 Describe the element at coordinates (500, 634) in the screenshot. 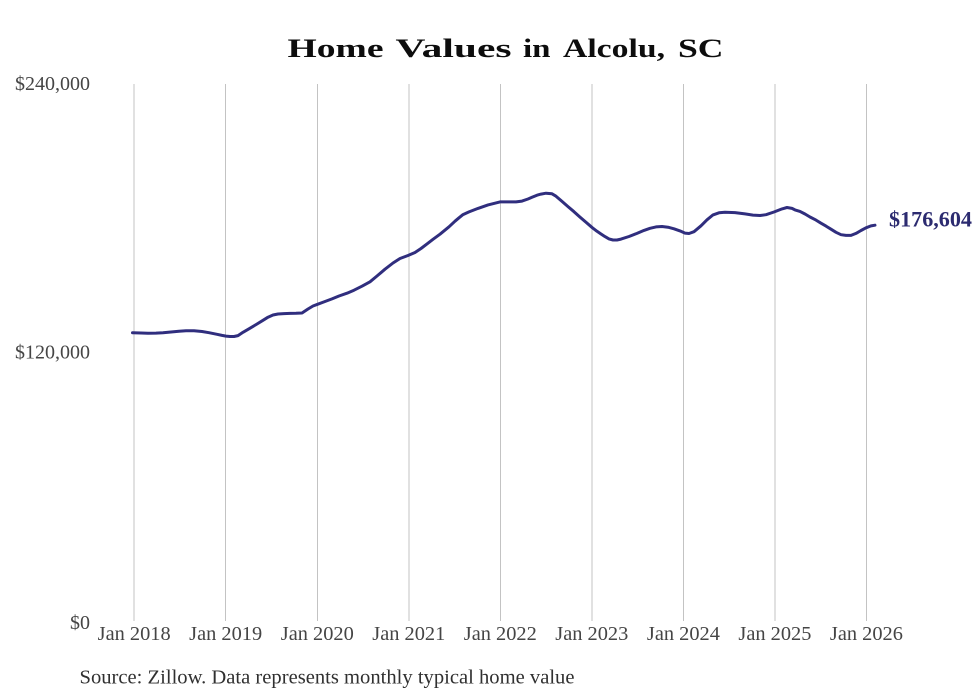

I see `svg-text: Jan 2022` at that location.